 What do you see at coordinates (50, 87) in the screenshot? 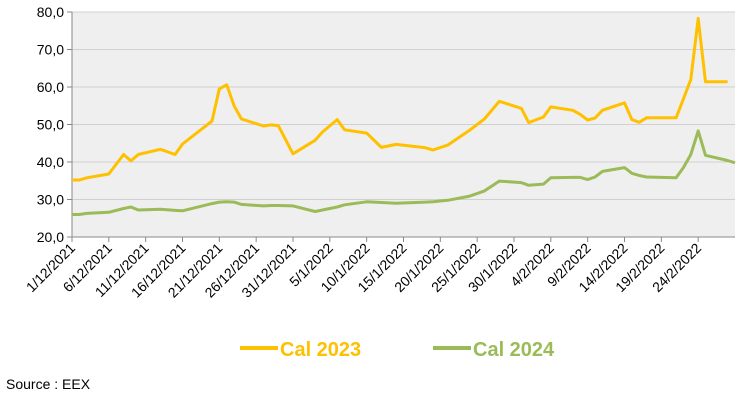
I see `y-tick-label: 60,0` at bounding box center [50, 87].